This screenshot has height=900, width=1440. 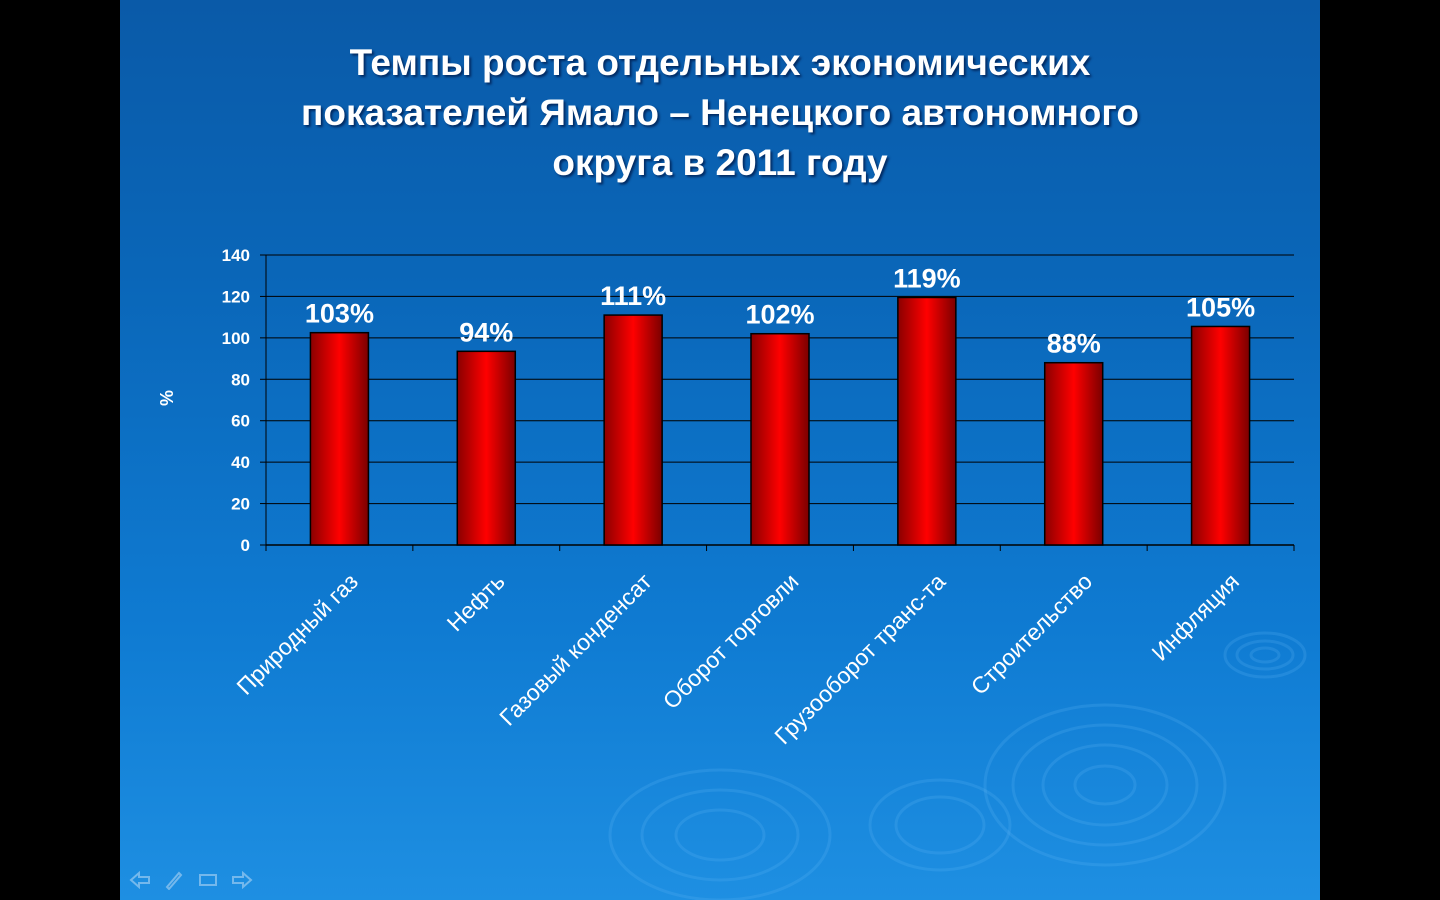 I want to click on arrow-left-icon, so click(x=139, y=880).